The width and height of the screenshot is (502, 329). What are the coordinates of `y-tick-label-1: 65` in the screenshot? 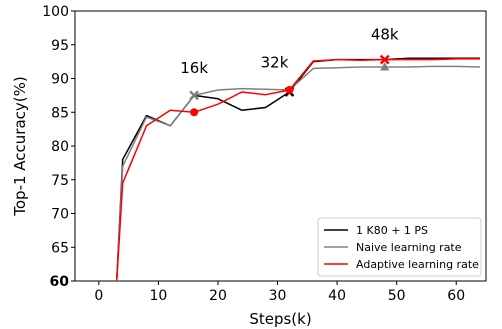 It's located at (60, 248).